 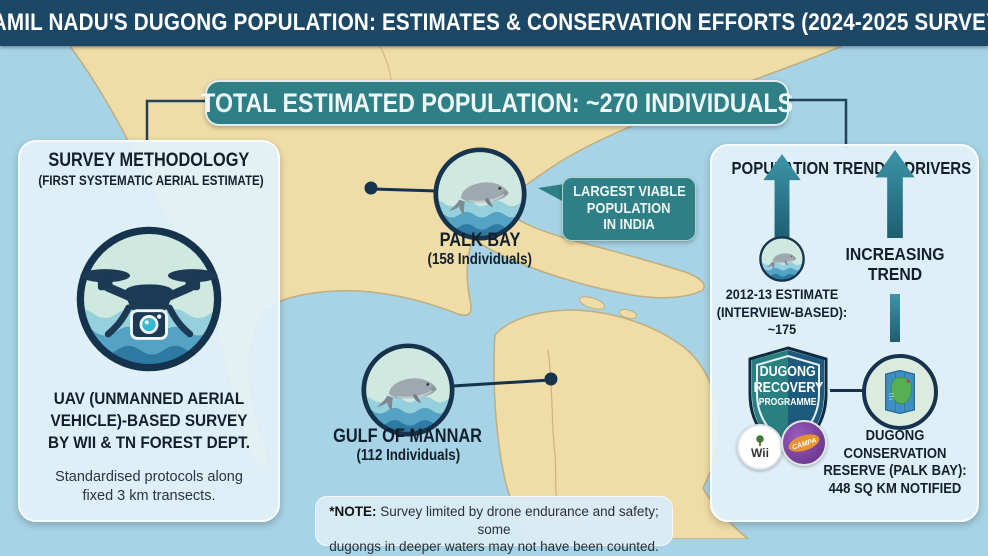 What do you see at coordinates (895, 318) in the screenshot?
I see `trend-arrow-shaft` at bounding box center [895, 318].